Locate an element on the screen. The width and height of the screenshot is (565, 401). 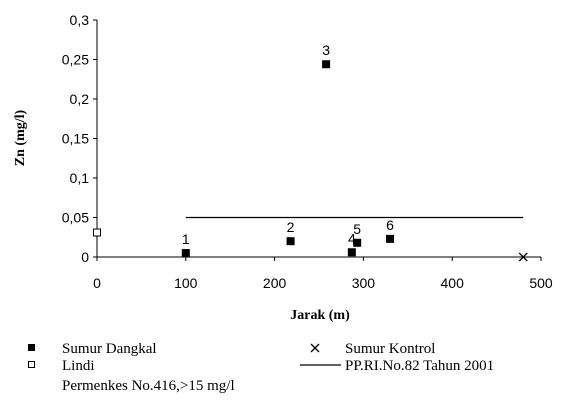
y-tick-label: 0,2 is located at coordinates (80, 99).